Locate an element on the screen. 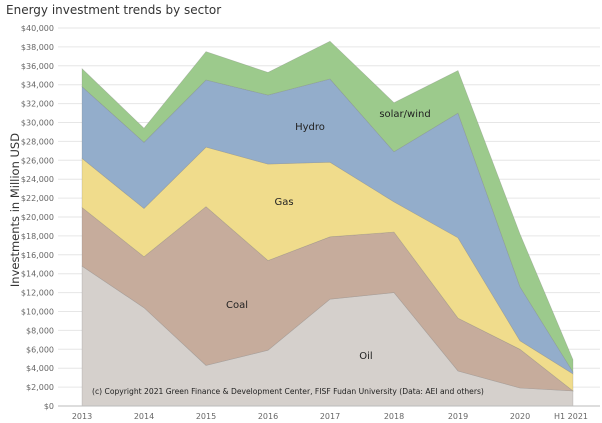  y-tick-label: $40,000 is located at coordinates (37, 28).